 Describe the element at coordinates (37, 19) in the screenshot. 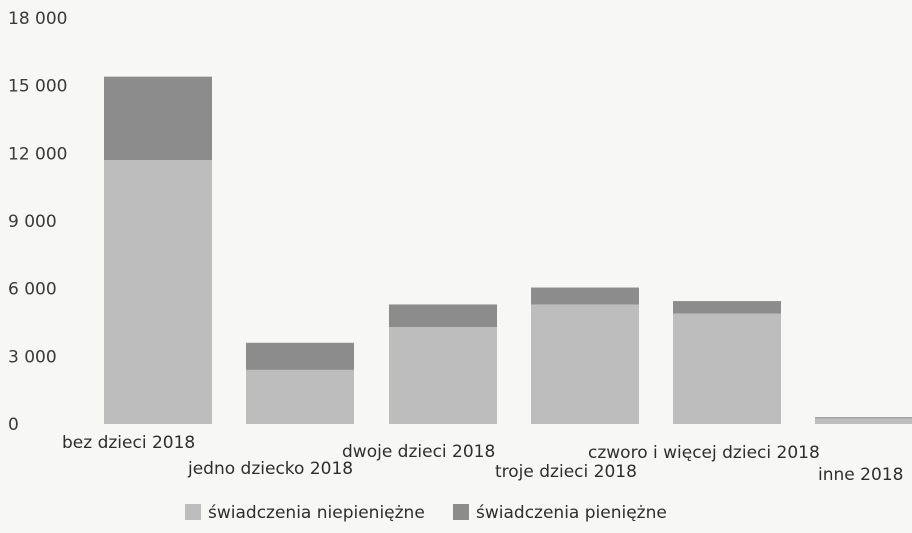

I see `y-tick-label: 18 000` at that location.